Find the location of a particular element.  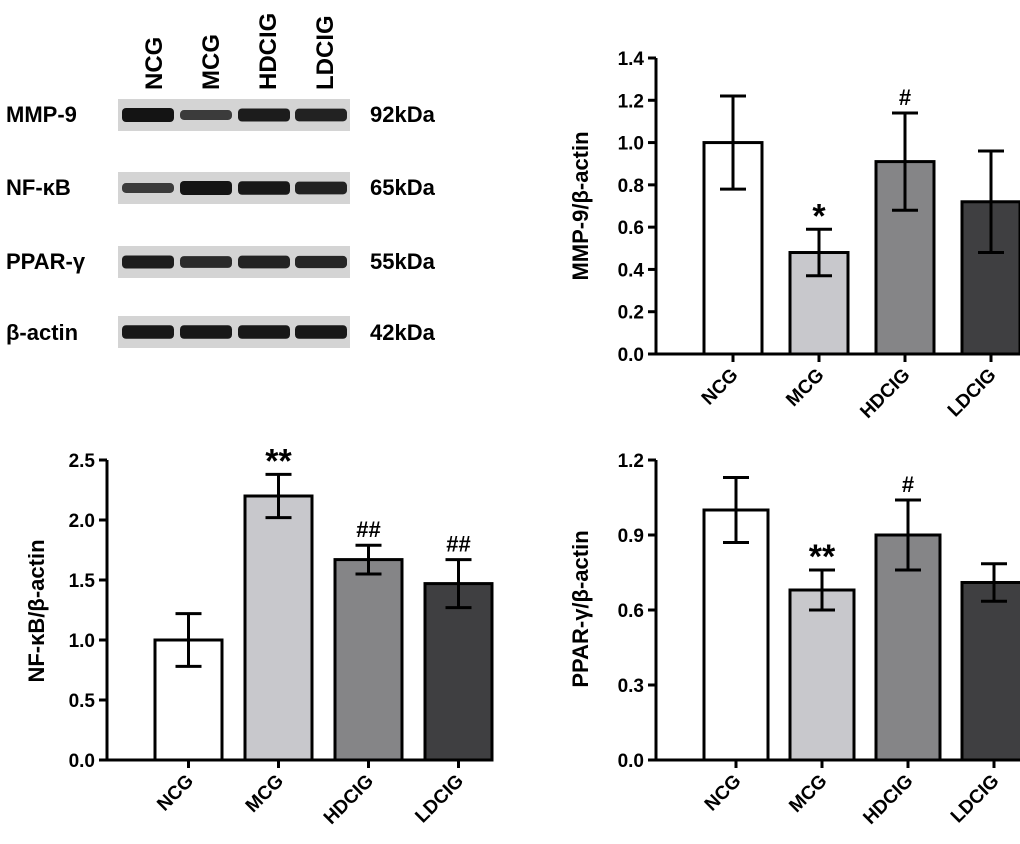

protein-kda: 42kDa is located at coordinates (403, 332).